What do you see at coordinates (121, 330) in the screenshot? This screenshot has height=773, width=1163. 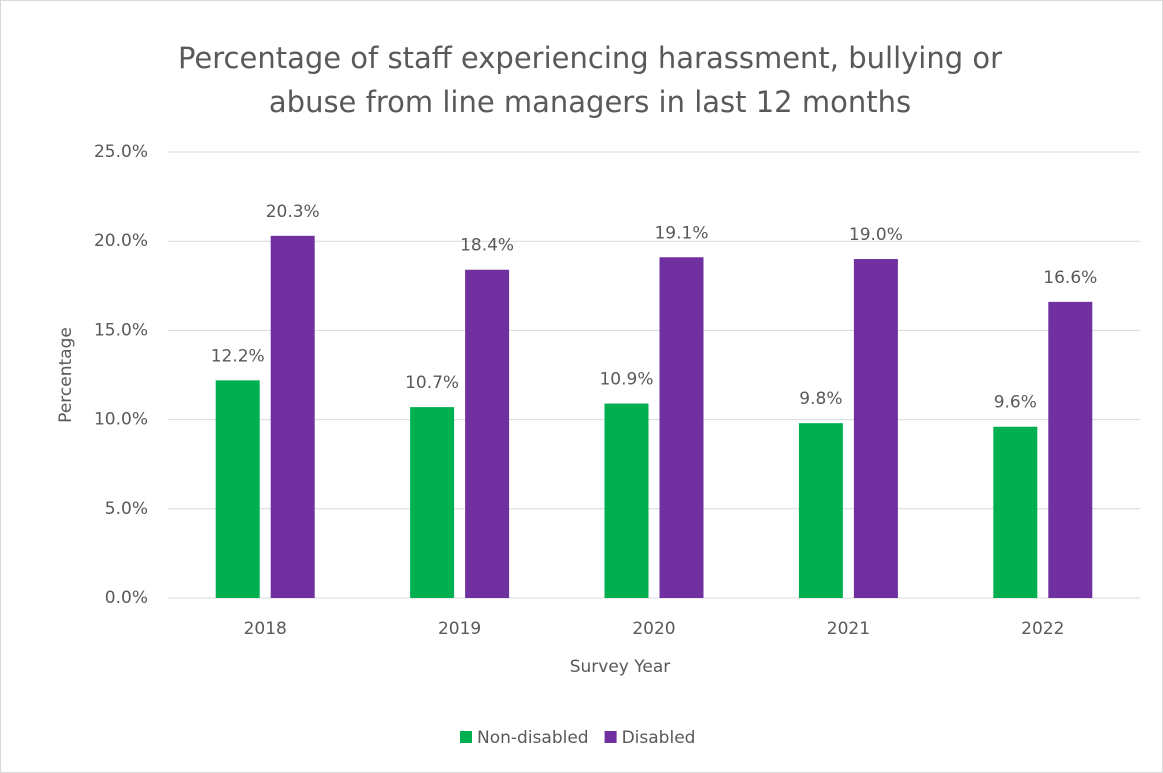 I see `y-tick-label: 15.0%` at bounding box center [121, 330].